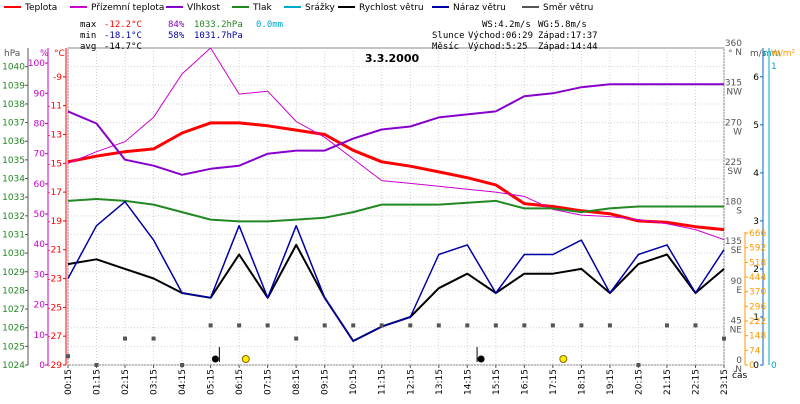 This screenshot has height=404, width=800. What do you see at coordinates (445, 47) in the screenshot?
I see `moon-label: Měsíc` at bounding box center [445, 47].